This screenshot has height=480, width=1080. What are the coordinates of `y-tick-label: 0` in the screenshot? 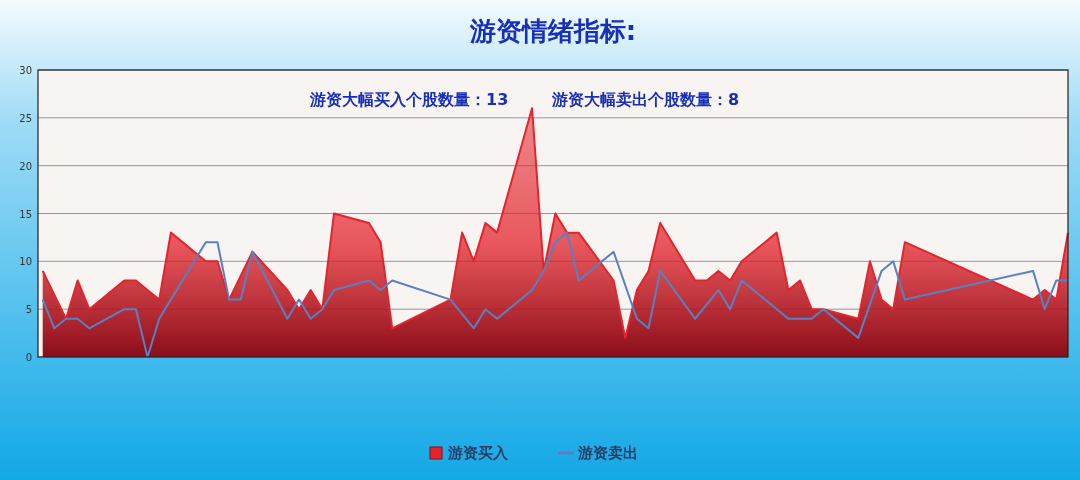 It's located at (28, 357).